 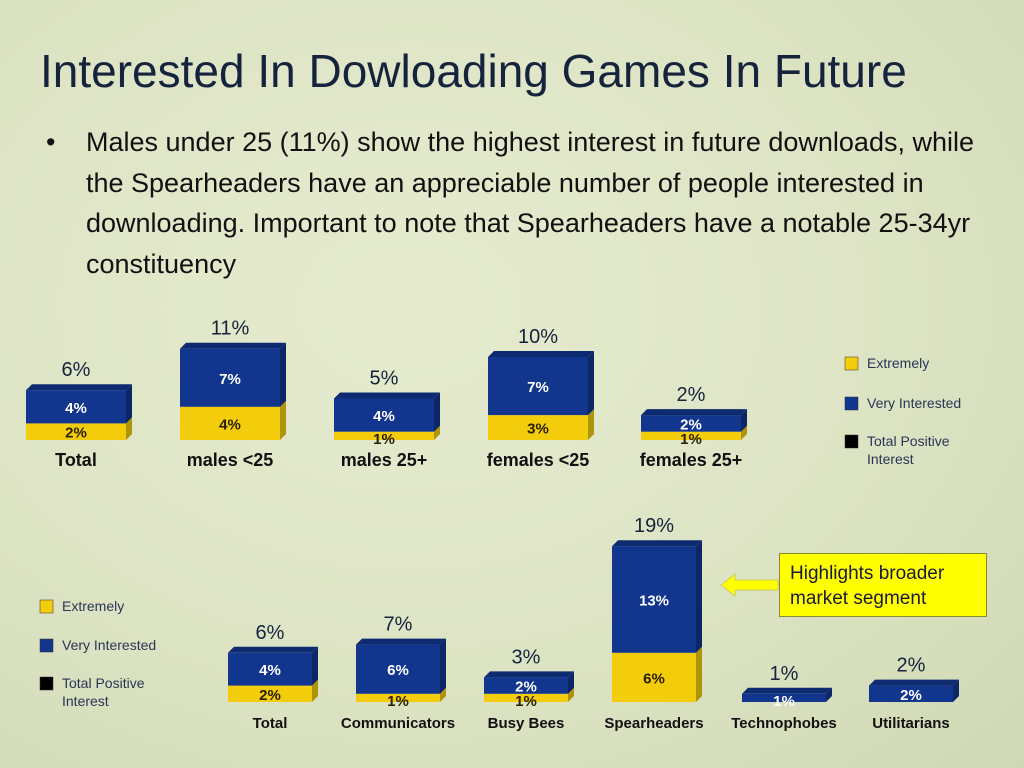 I want to click on total-label: 7%, so click(x=398, y=625).